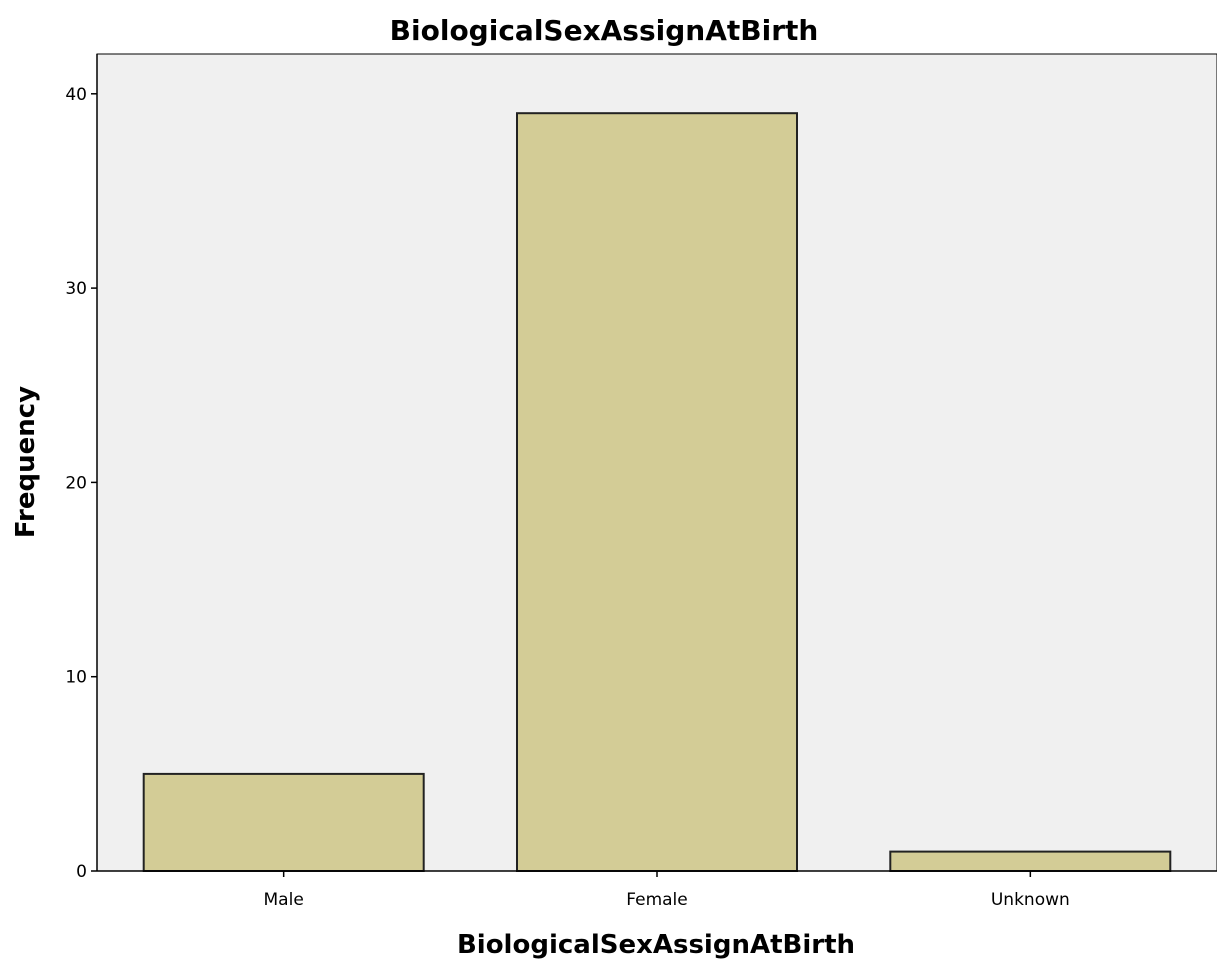 The height and width of the screenshot is (960, 1217). Describe the element at coordinates (656, 900) in the screenshot. I see `x-tick-label: Female` at that location.